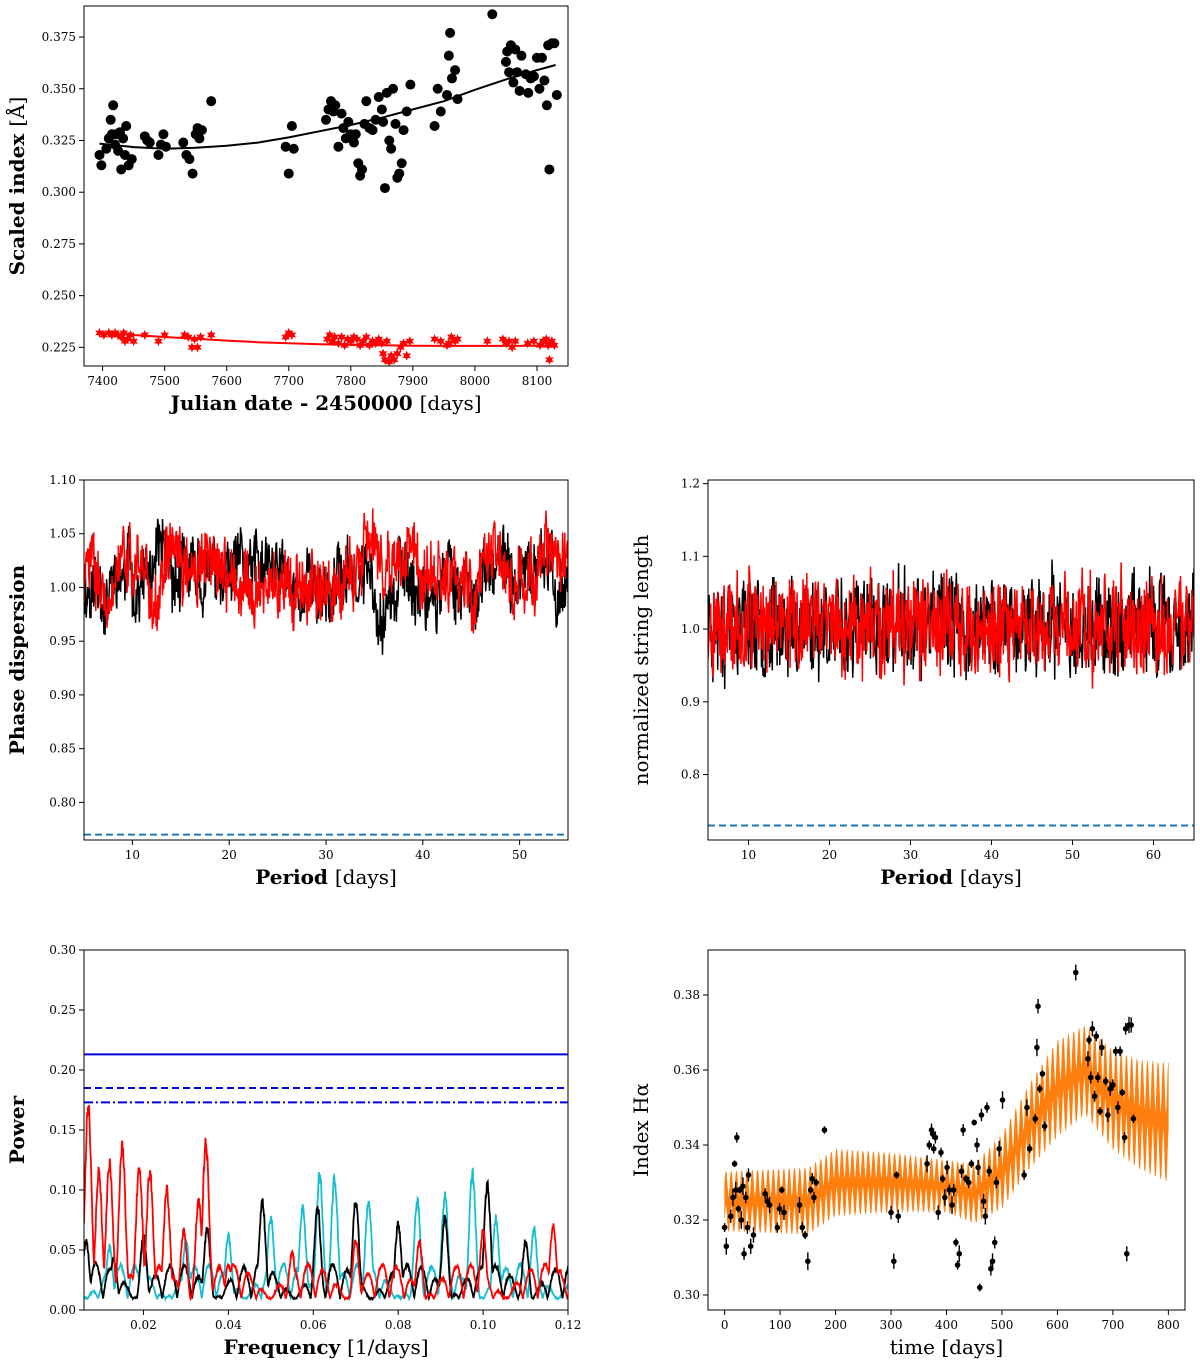 The width and height of the screenshot is (1200, 1366). Describe the element at coordinates (16, 186) in the screenshot. I see `y-axis-label: Scaled index [Å]` at that location.